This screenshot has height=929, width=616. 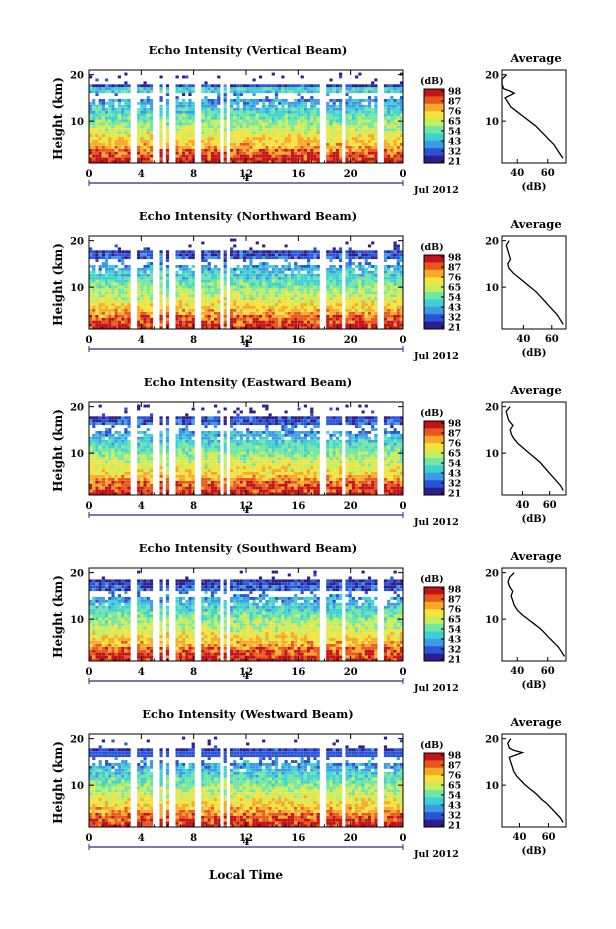 What do you see at coordinates (523, 339) in the screenshot?
I see `profile-x-tick-label: 40` at bounding box center [523, 339].